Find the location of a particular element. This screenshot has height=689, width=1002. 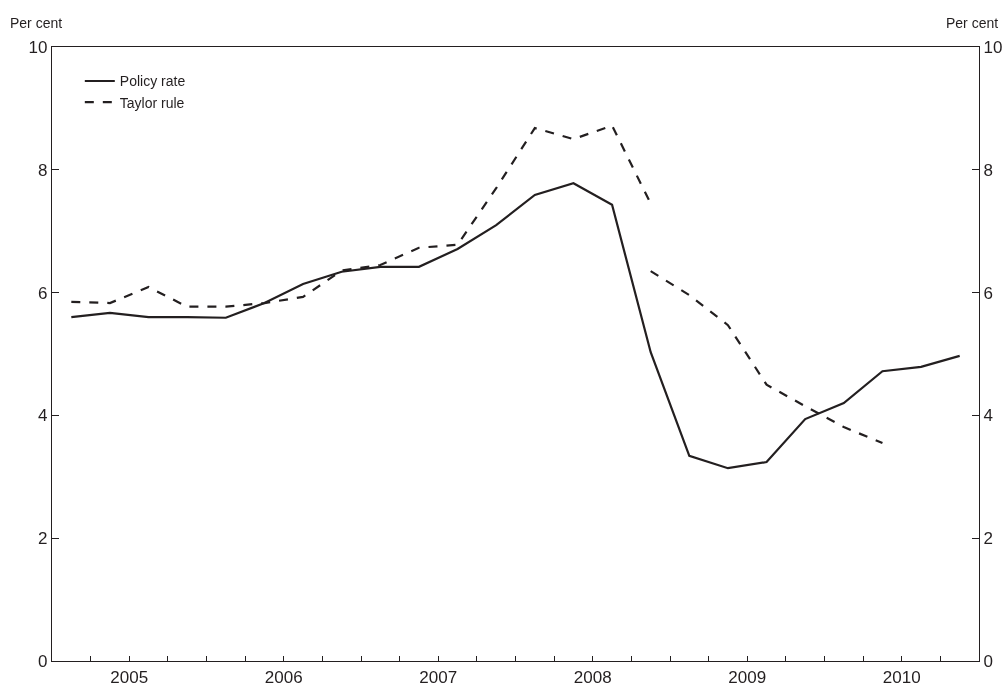

y-tick-label: 0 is located at coordinates (43, 661).